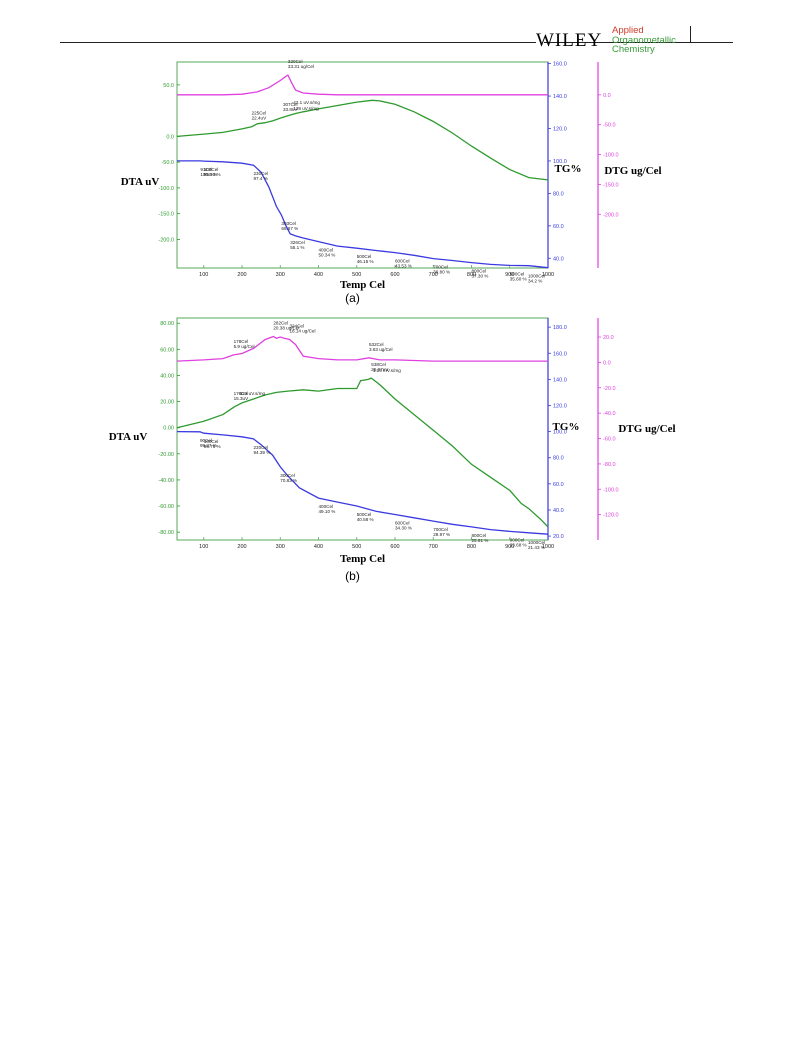 Image resolution: width=793 pixels, height=1043 pixels. I want to click on annotation-label: 324Cel 18.14 ug/Cel, so click(302, 328).